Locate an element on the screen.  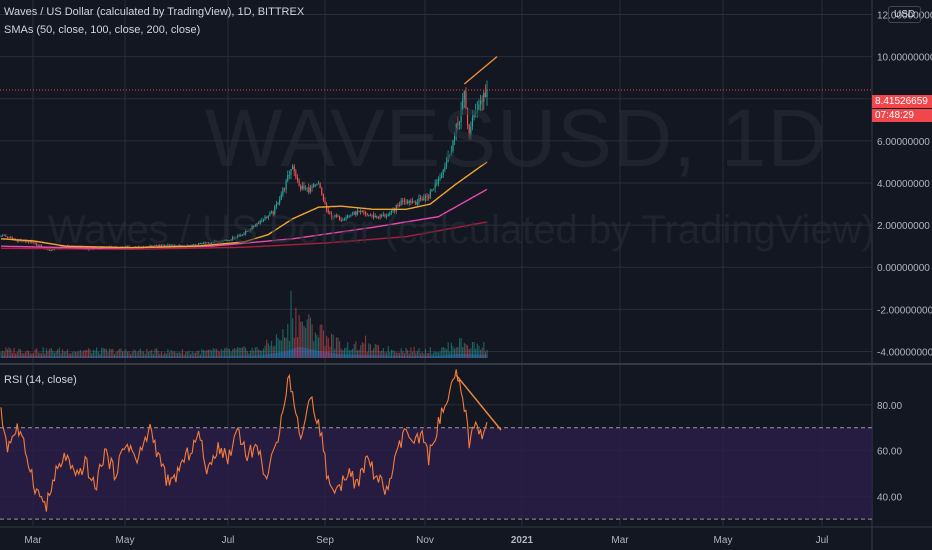
sma-indicator-legend: SMAs (50, close, 100, close, 200, close) is located at coordinates (102, 30).